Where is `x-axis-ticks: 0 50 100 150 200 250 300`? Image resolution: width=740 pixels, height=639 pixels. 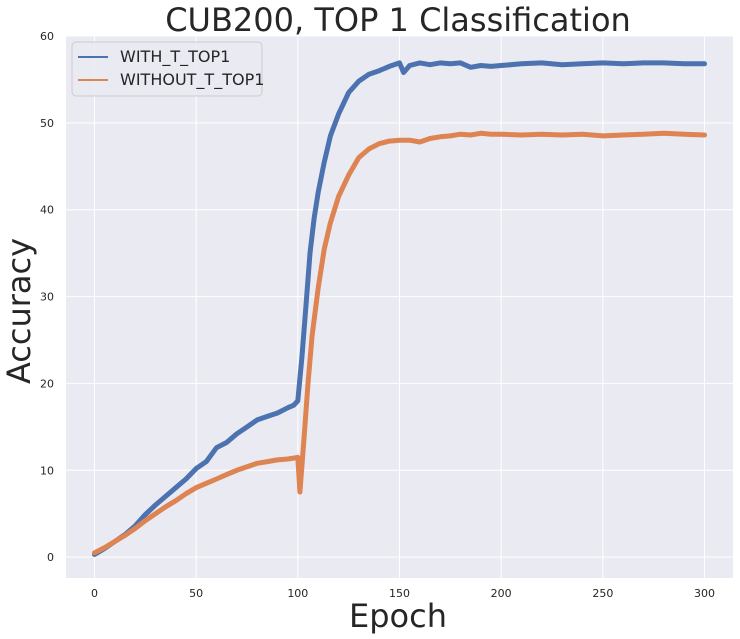 x-axis-ticks: 0 50 100 150 200 250 300 is located at coordinates (403, 593).